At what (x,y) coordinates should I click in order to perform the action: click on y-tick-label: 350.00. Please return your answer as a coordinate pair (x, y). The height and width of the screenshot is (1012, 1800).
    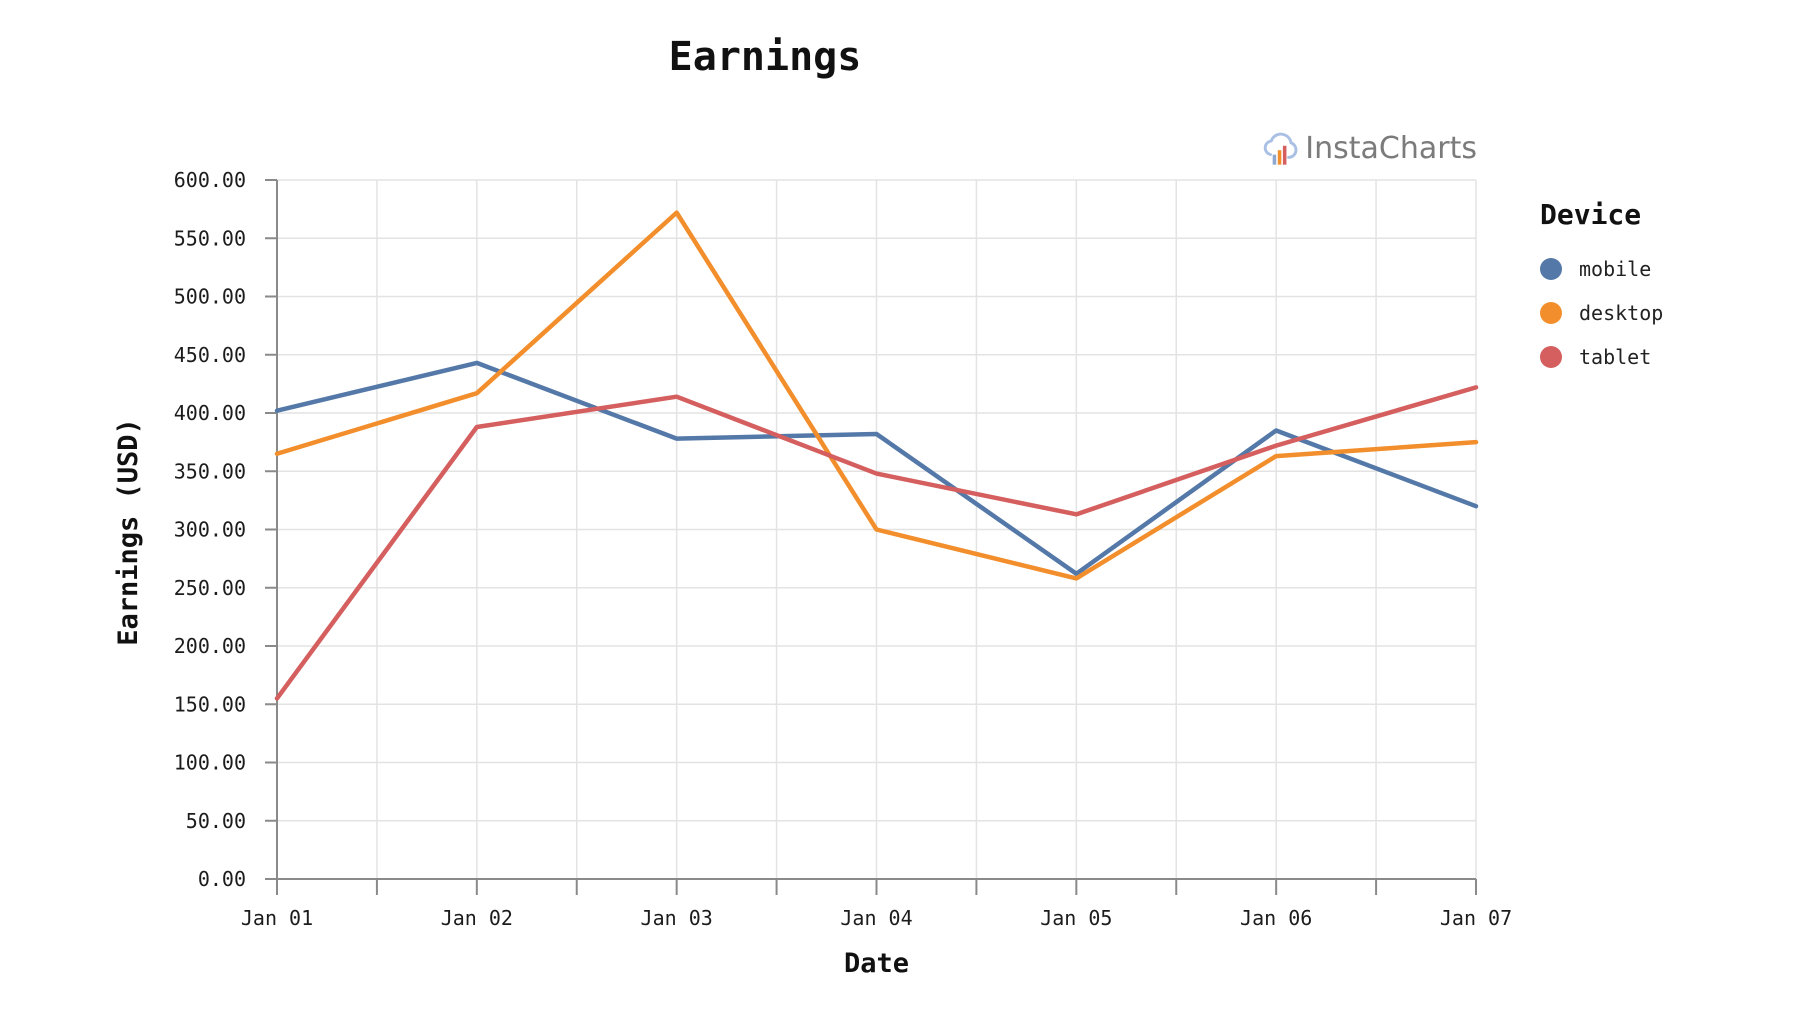
    Looking at the image, I should click on (210, 471).